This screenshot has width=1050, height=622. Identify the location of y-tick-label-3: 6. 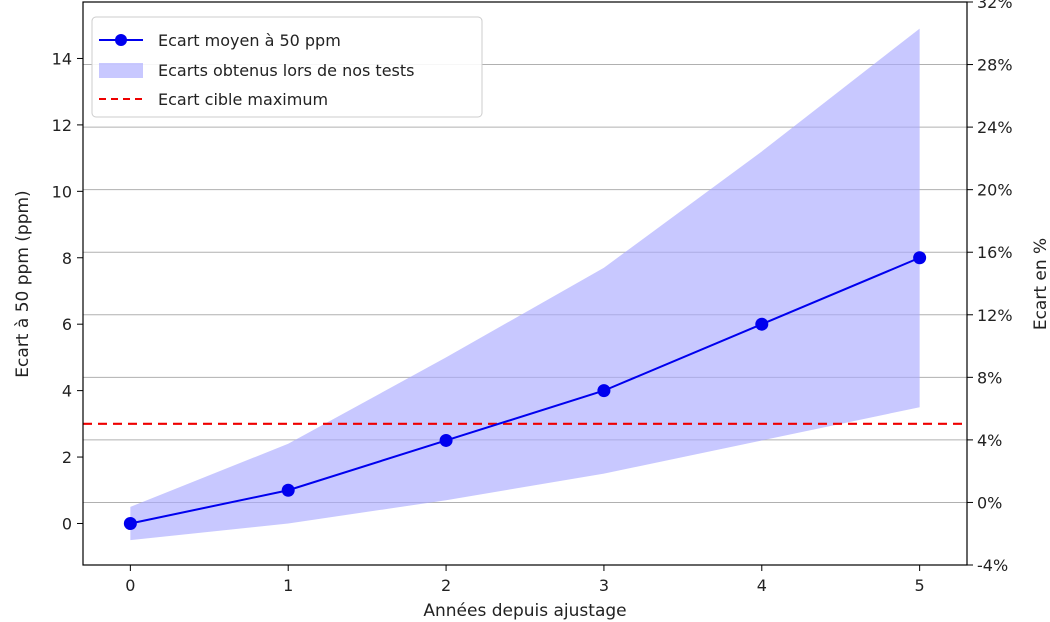
(67, 324).